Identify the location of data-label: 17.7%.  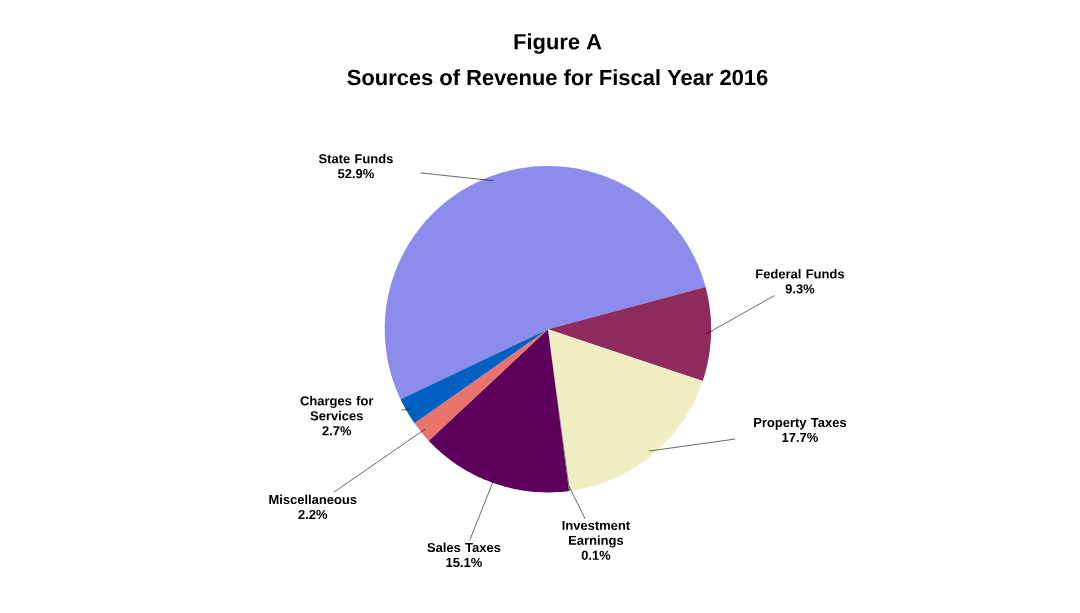
(800, 437).